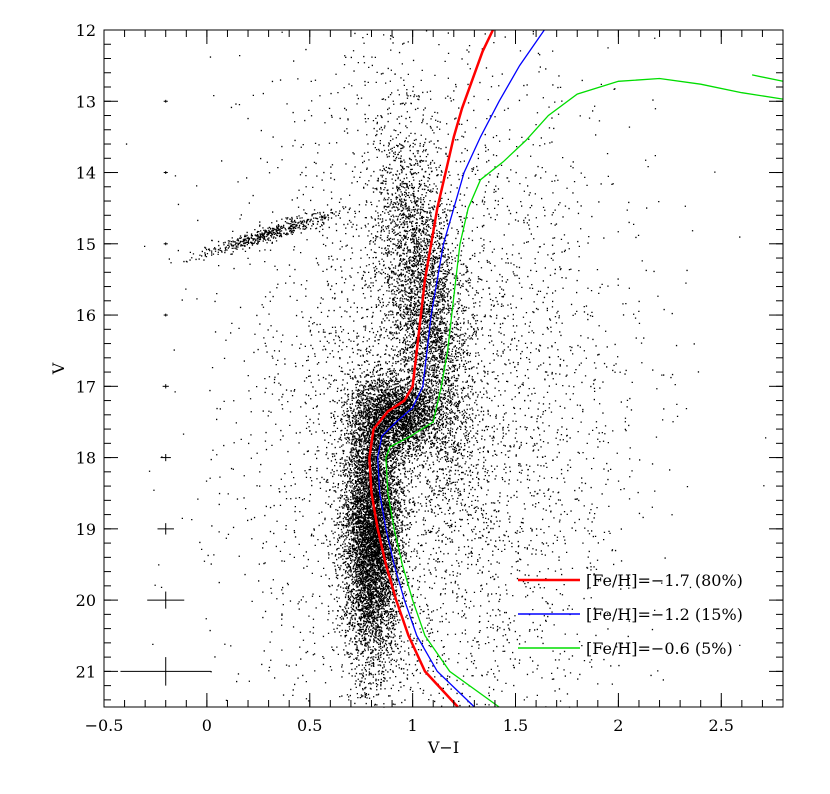 The height and width of the screenshot is (794, 830). Describe the element at coordinates (165, 392) in the screenshot. I see `error-bars` at that location.